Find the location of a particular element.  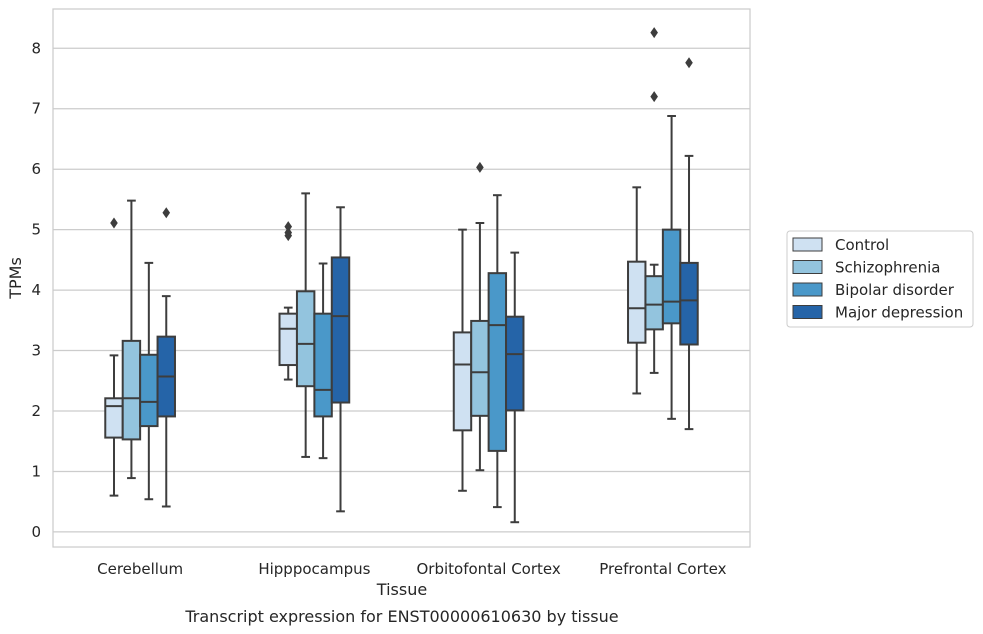

legend-item: Major depression is located at coordinates (877, 313).